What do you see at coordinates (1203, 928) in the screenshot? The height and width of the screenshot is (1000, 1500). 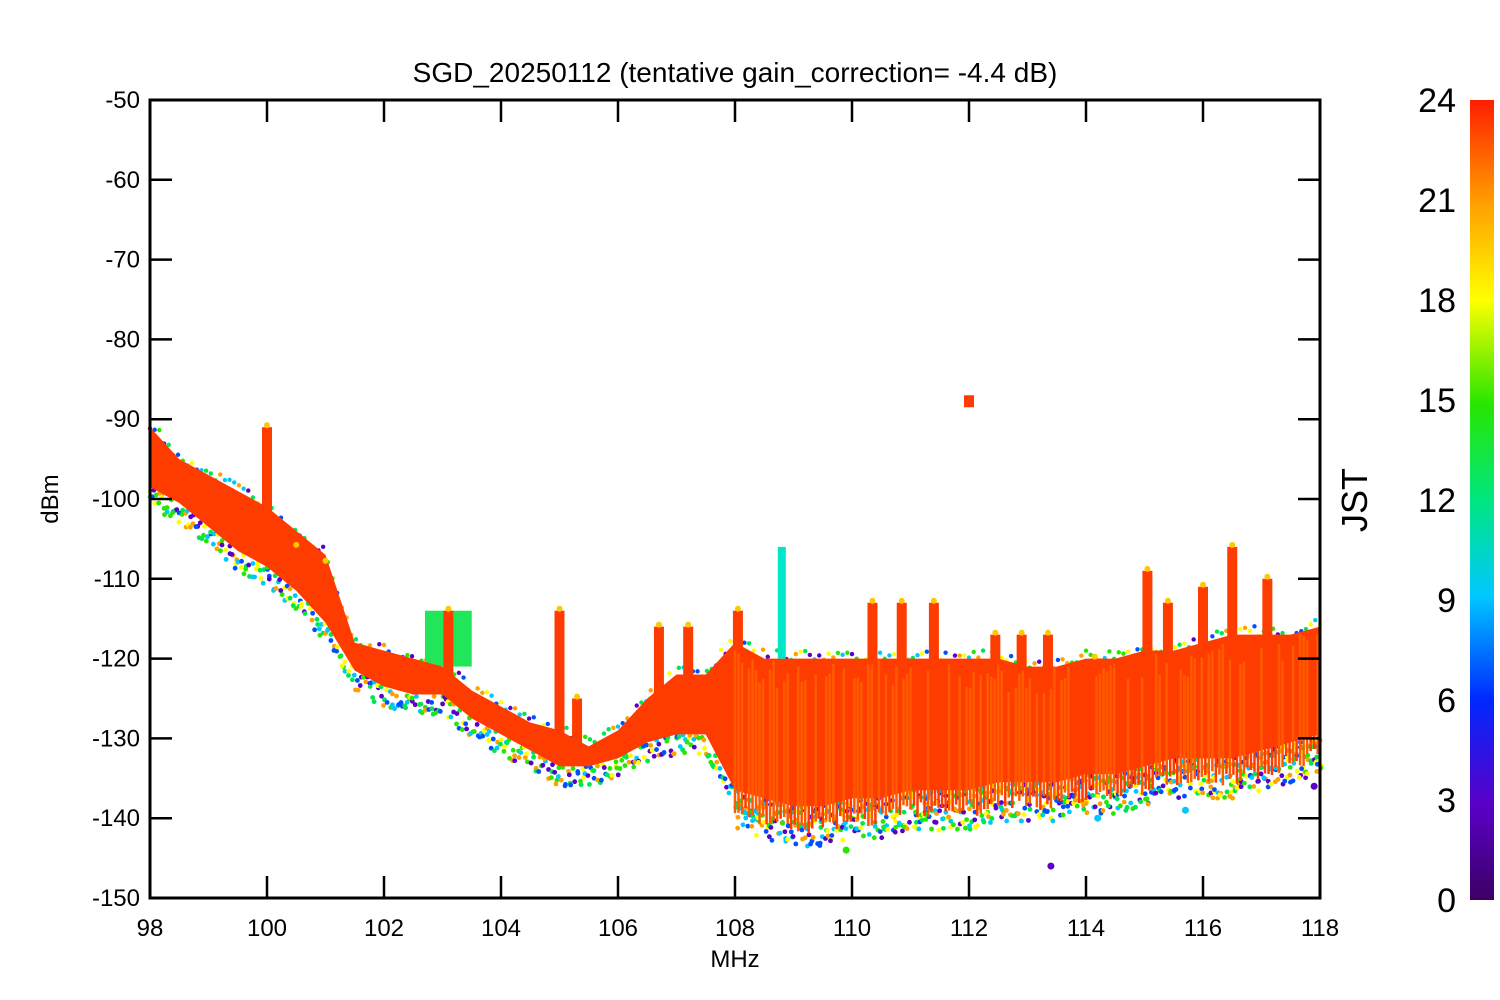 I see `x-tick-label: 116` at bounding box center [1203, 928].